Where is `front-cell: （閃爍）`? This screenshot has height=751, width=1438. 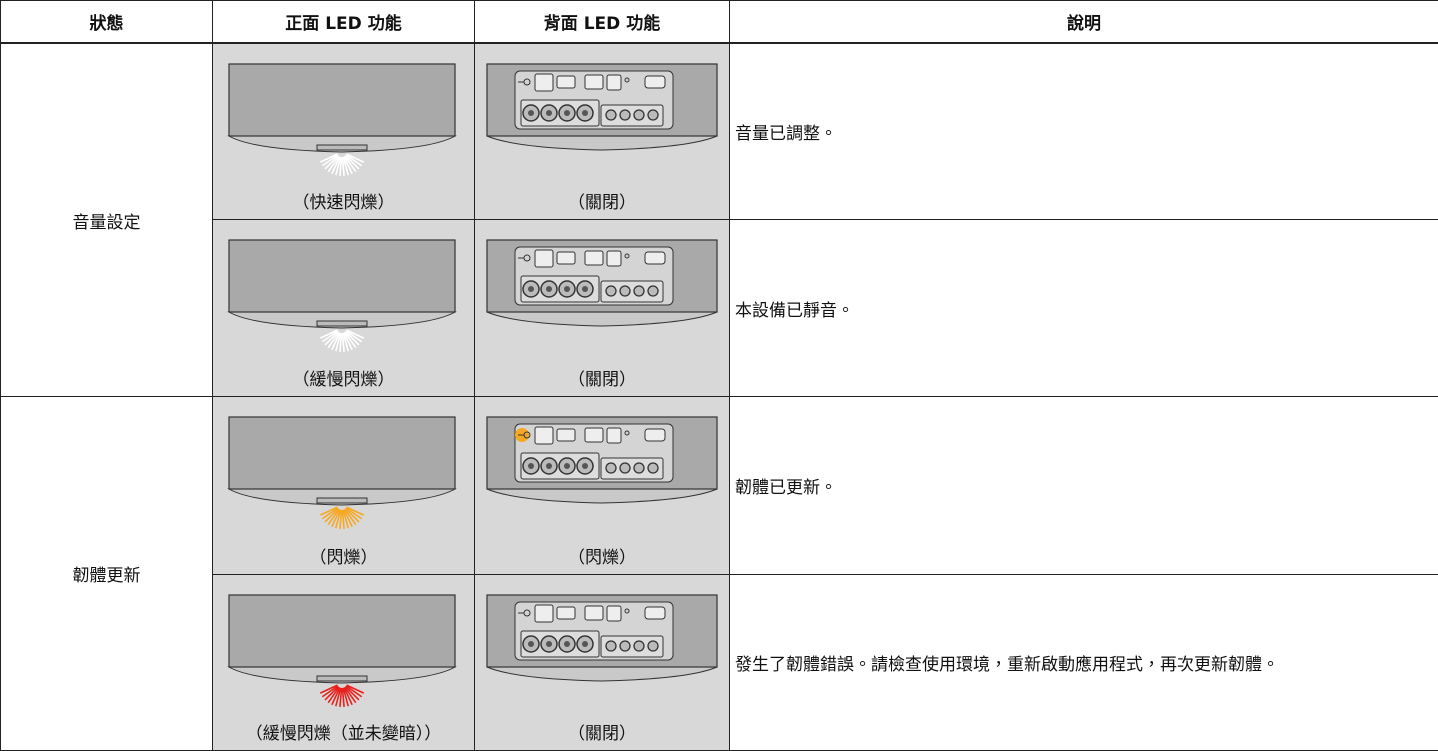 front-cell: （閃爍） is located at coordinates (344, 486).